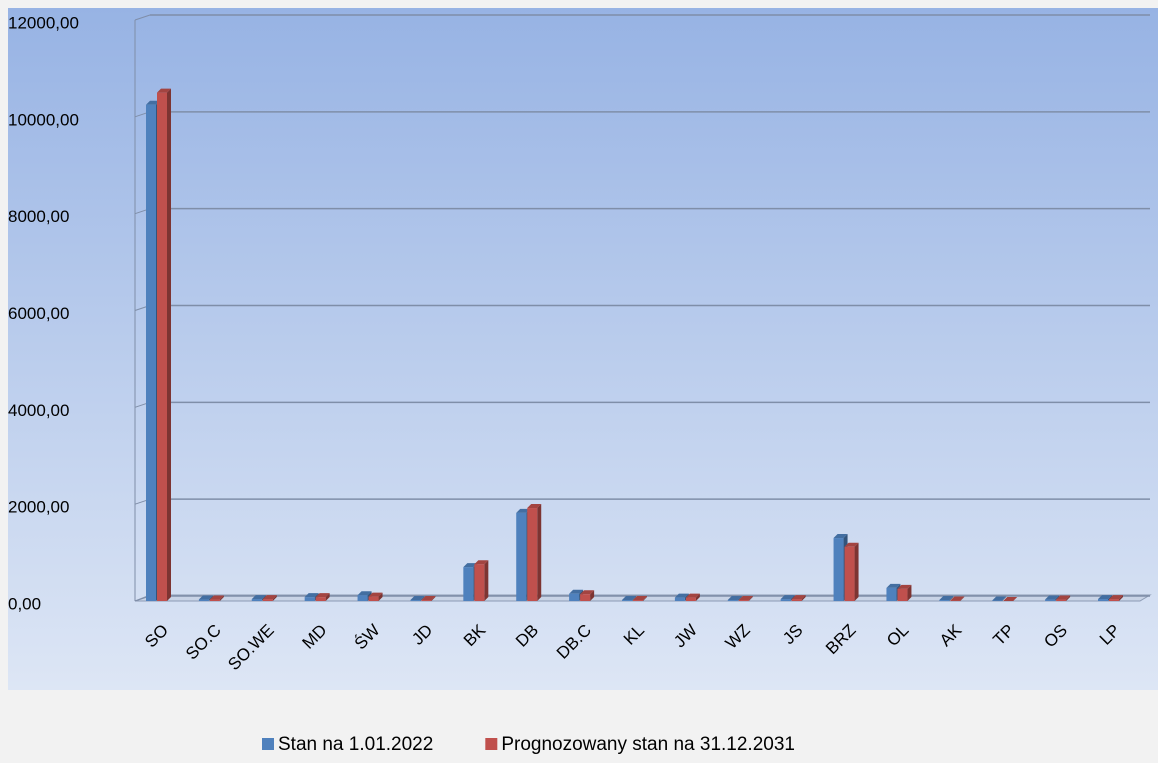 This screenshot has height=763, width=1158. I want to click on y-tick-label: 8000,00, so click(38, 216).